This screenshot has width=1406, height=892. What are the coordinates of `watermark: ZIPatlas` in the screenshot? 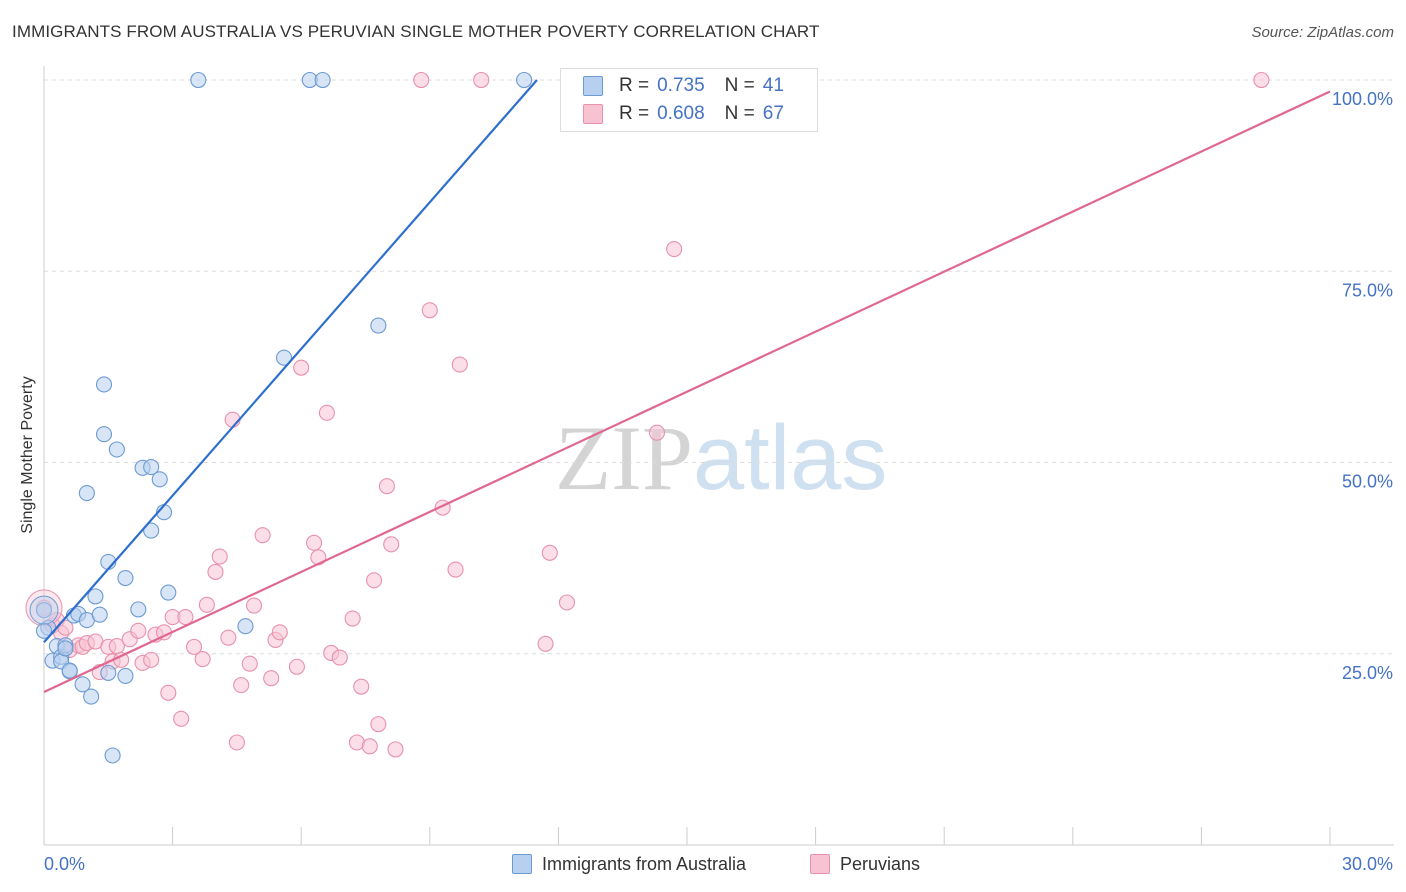 It's located at (721, 458).